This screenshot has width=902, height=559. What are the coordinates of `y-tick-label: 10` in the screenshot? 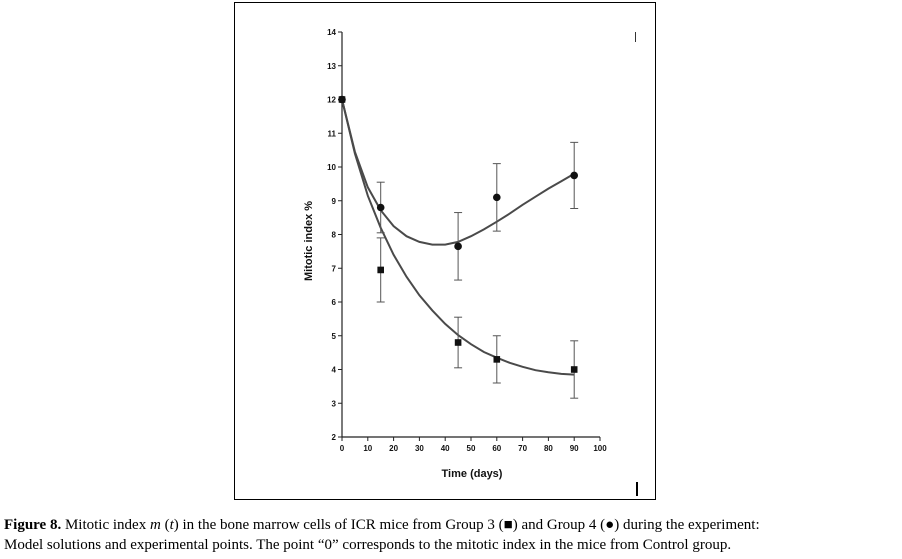 It's located at (331, 167).